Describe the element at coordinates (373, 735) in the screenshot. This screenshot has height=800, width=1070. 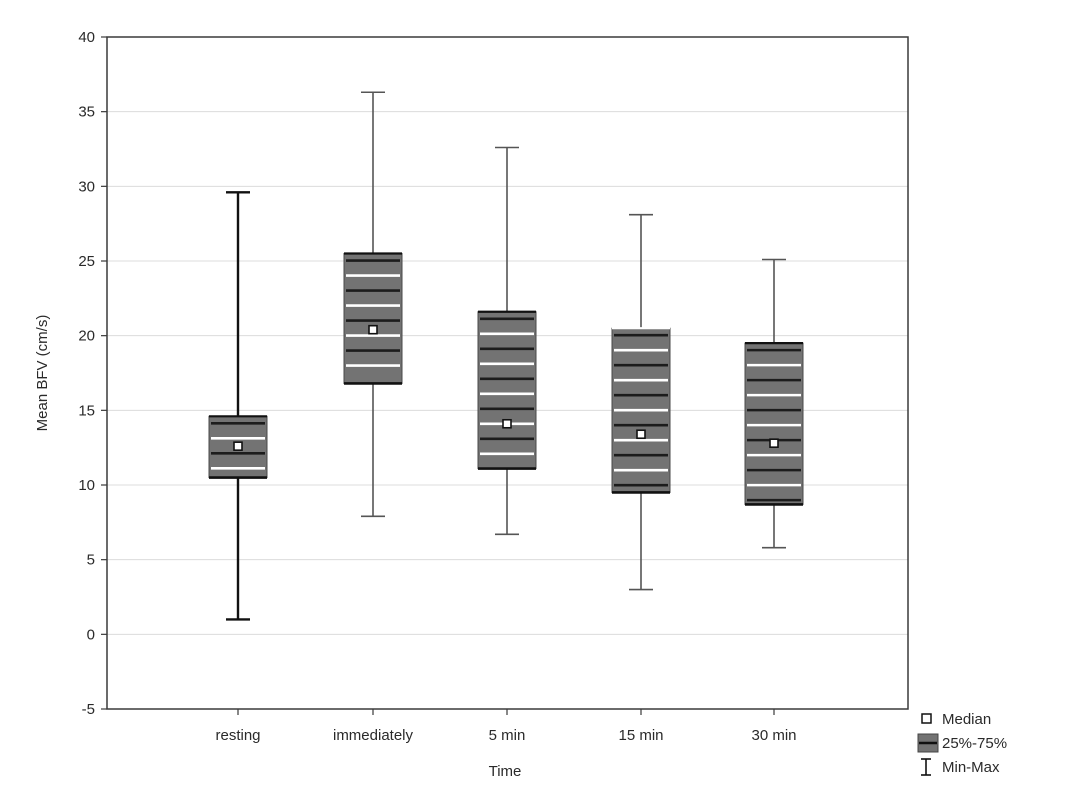
I see `x-tick-label: immediately` at that location.